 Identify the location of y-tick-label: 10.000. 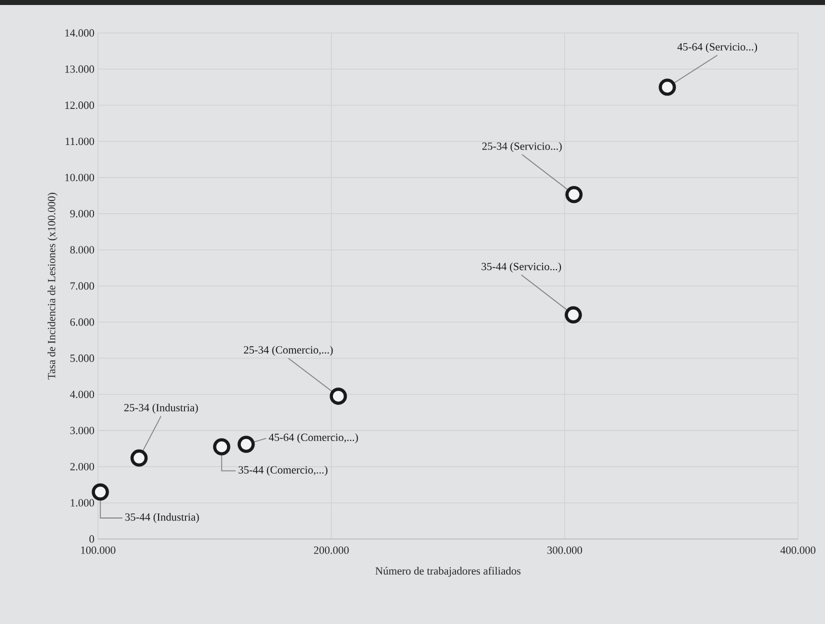
(79, 178).